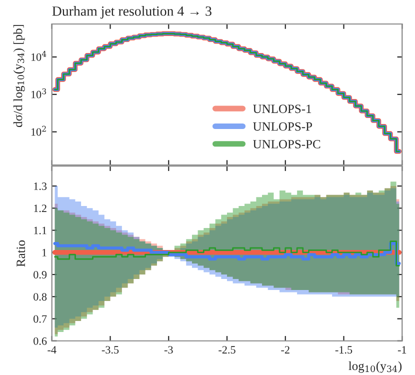 This screenshot has width=415, height=375. What do you see at coordinates (227, 350) in the screenshot?
I see `x-tick-label: -2.5` at bounding box center [227, 350].